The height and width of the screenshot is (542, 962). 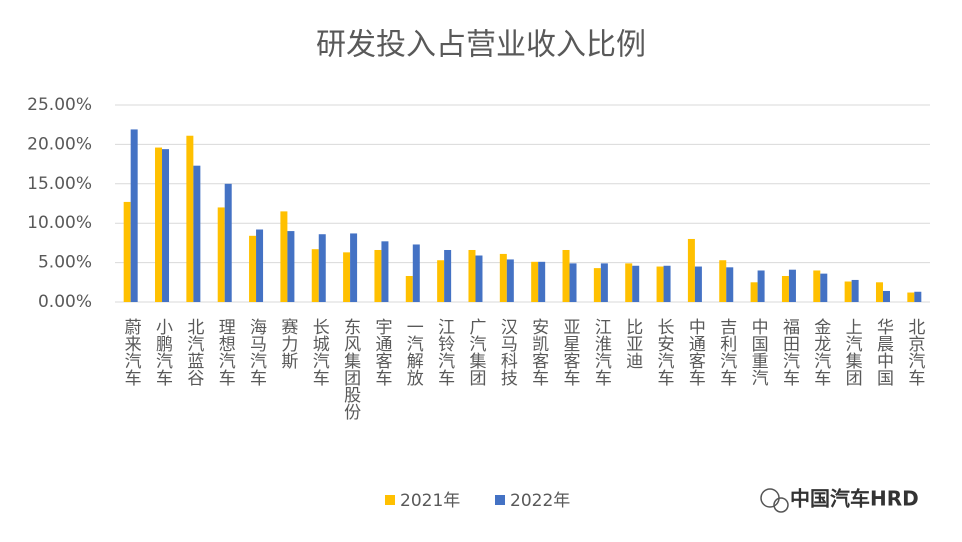 What do you see at coordinates (664, 352) in the screenshot?
I see `x-tick-label: 长安汽车` at bounding box center [664, 352].